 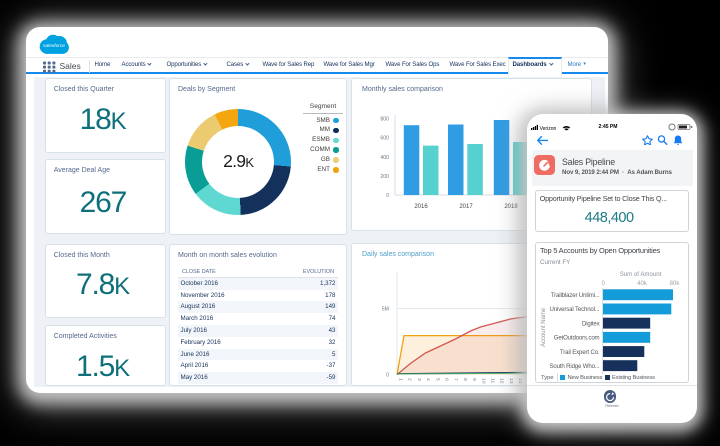 I want to click on svg-text: 800, so click(x=384, y=120).